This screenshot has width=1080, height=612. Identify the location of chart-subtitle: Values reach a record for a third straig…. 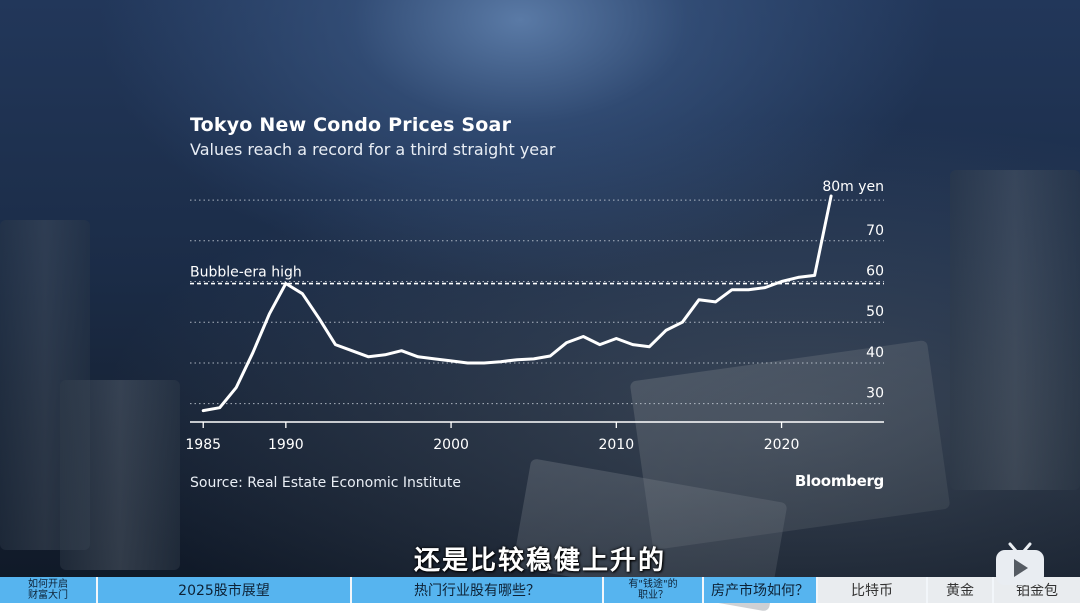
(373, 149).